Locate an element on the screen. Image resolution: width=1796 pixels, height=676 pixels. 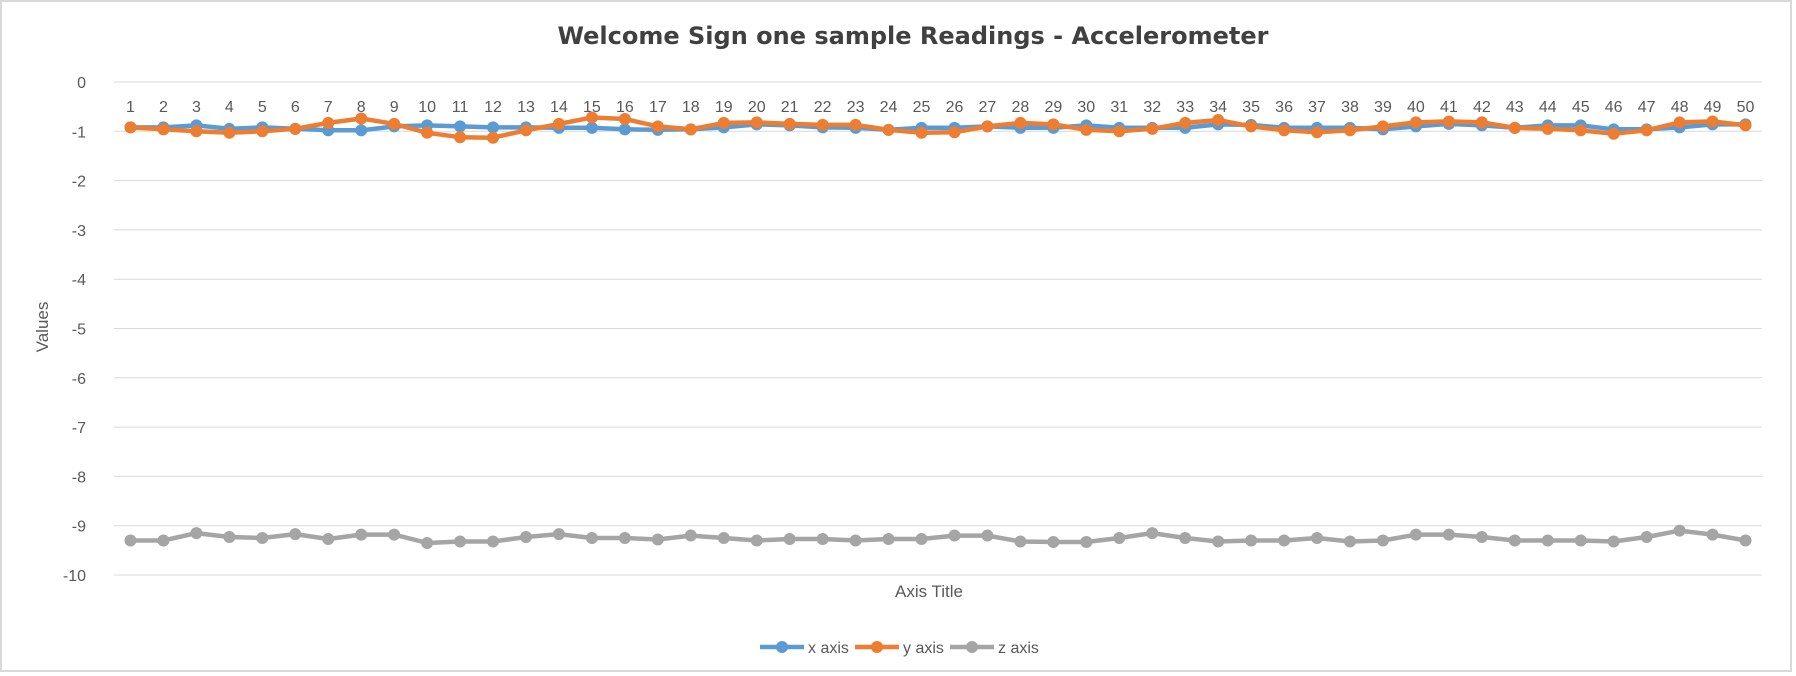
x-tick-label: 40 is located at coordinates (1416, 107).